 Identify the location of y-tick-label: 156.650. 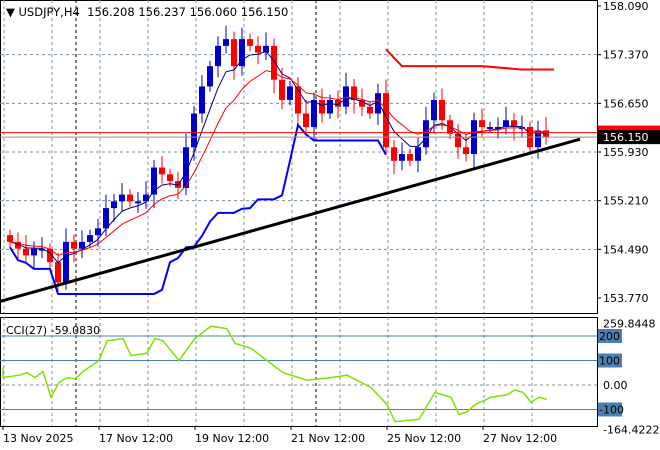
(626, 103).